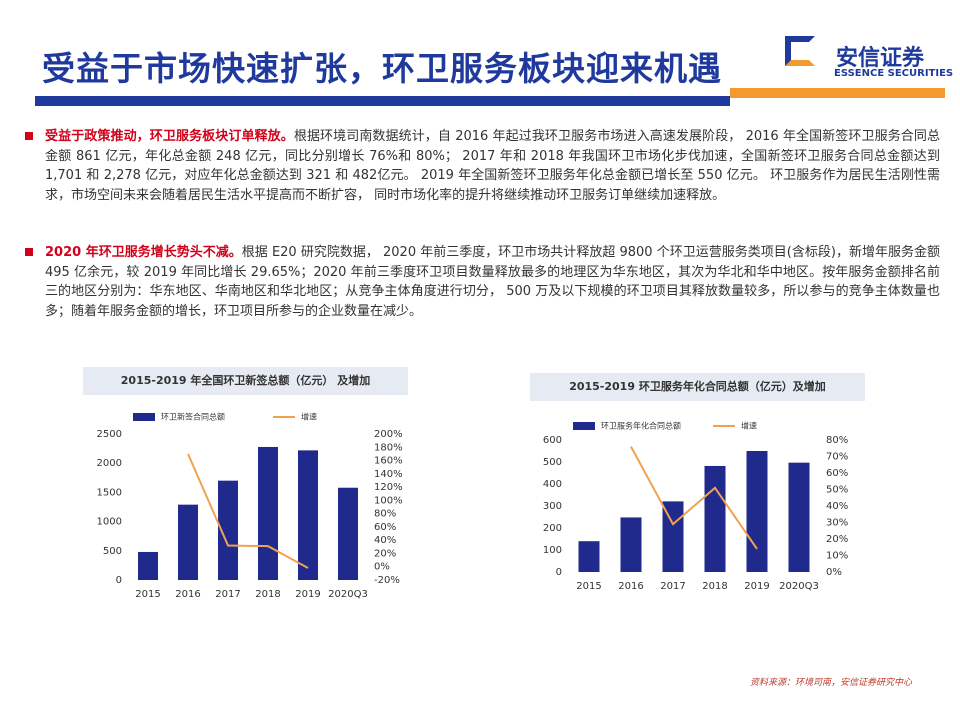 Image resolution: width=960 pixels, height=720 pixels. I want to click on y2-tick-label: 140%, so click(388, 474).